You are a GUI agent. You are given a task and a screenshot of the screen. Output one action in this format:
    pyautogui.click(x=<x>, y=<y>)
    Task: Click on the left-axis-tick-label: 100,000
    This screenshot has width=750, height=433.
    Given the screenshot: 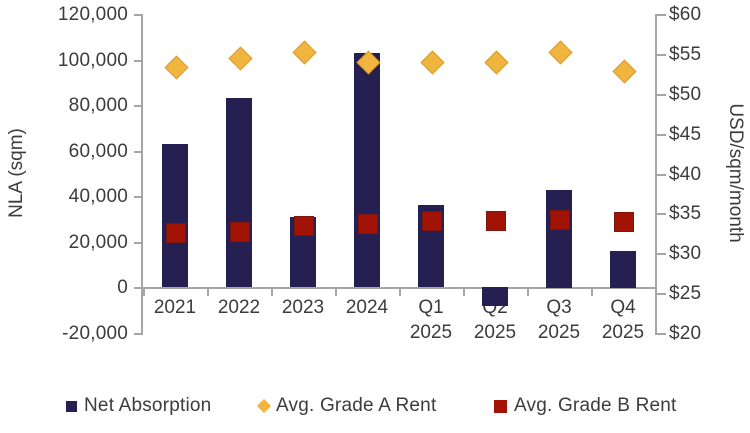 What is the action you would take?
    pyautogui.click(x=92, y=60)
    